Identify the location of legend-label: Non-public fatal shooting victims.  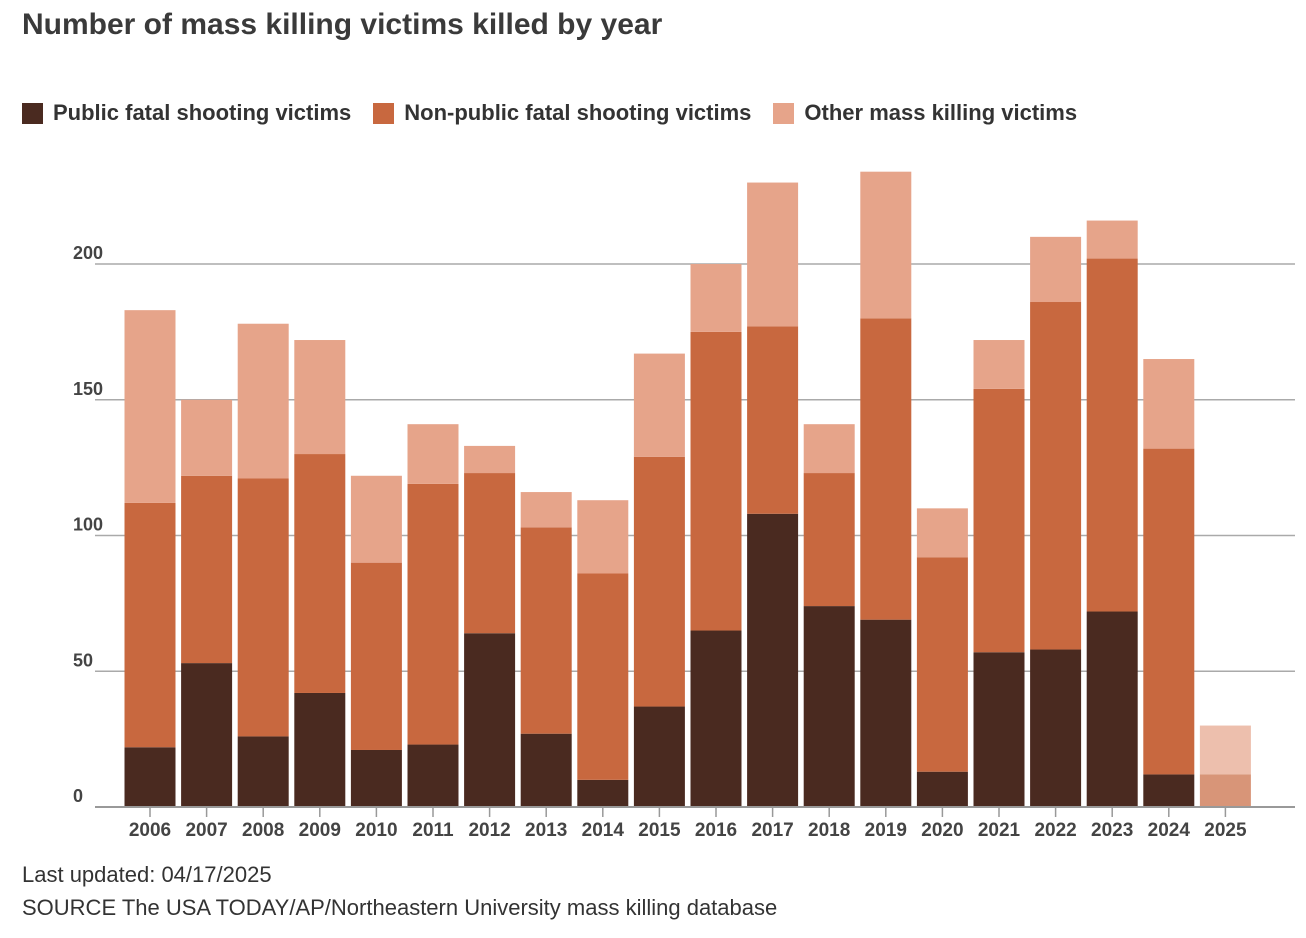
(578, 112).